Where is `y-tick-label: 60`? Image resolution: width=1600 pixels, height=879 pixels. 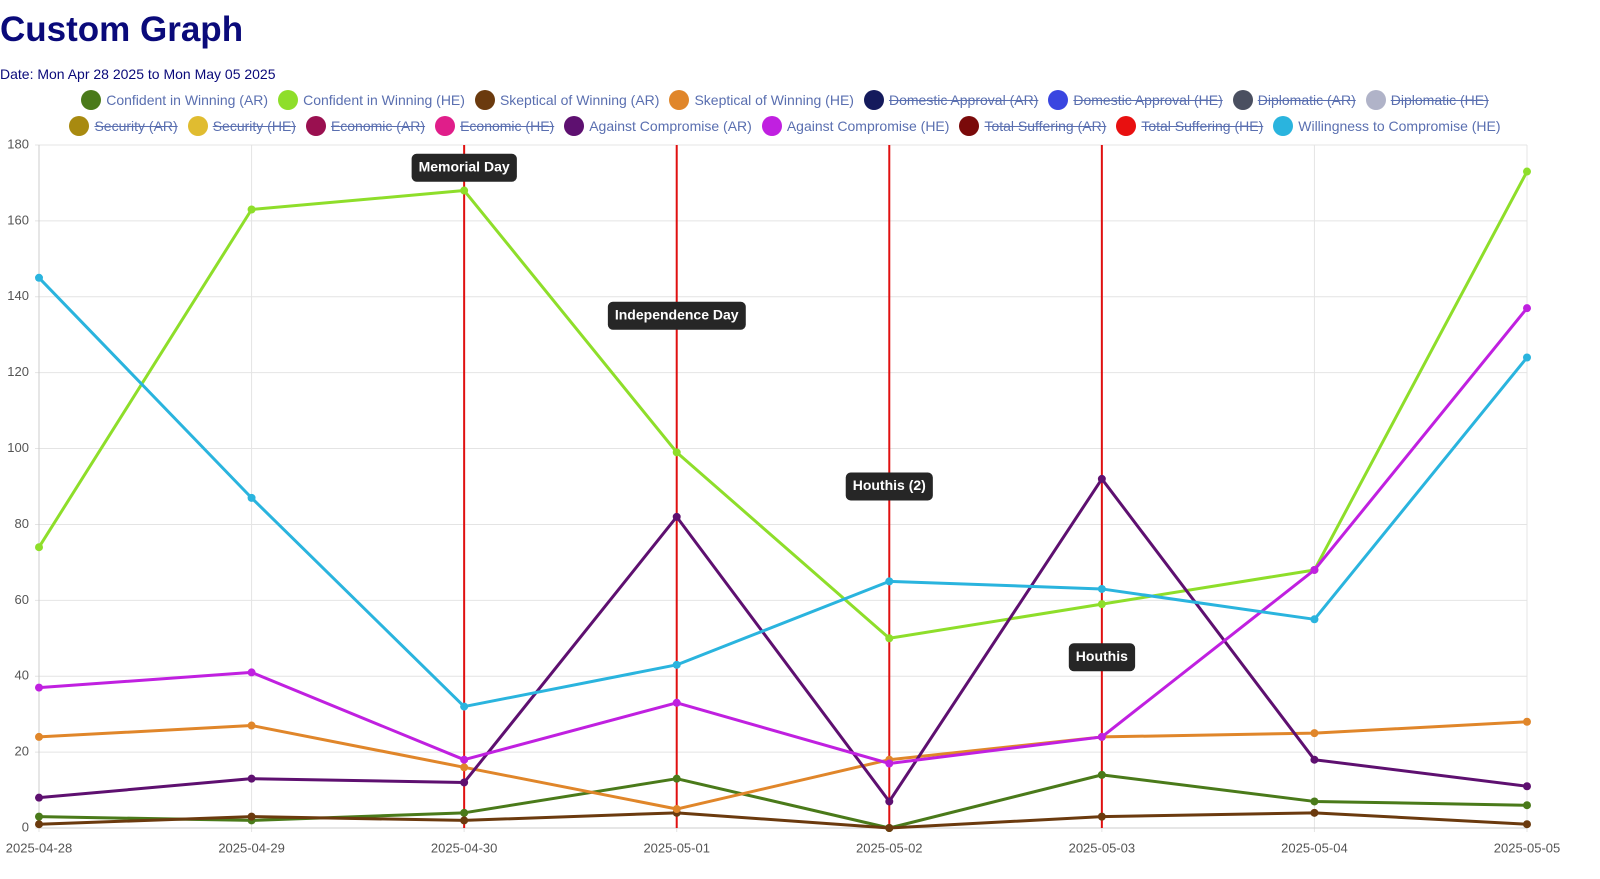
y-tick-label: 60 is located at coordinates (22, 599).